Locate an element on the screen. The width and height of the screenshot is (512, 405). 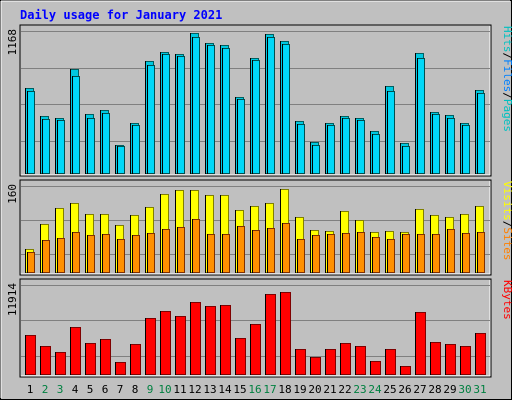
x-tick-label-8: 8 is located at coordinates (135, 389).